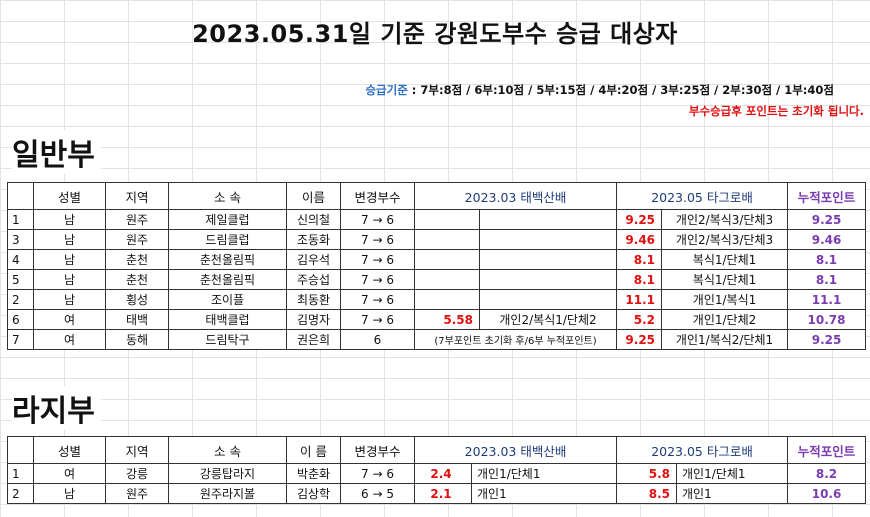 The height and width of the screenshot is (517, 870). I want to click on criteria-label: 승급기준, so click(386, 90).